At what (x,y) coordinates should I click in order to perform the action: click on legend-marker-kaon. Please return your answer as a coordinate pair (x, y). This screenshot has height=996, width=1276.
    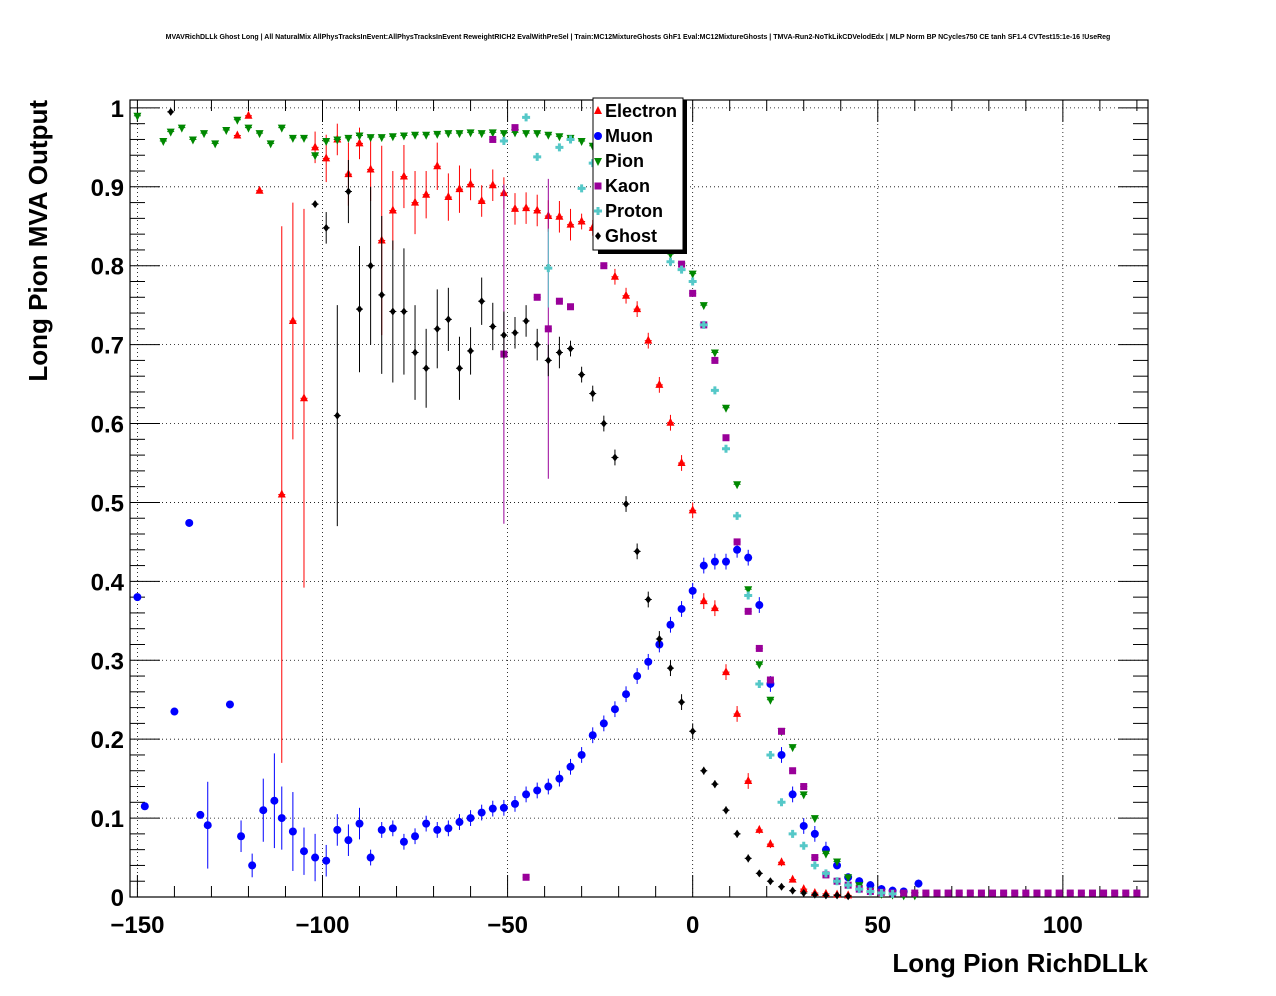
    Looking at the image, I should click on (598, 186).